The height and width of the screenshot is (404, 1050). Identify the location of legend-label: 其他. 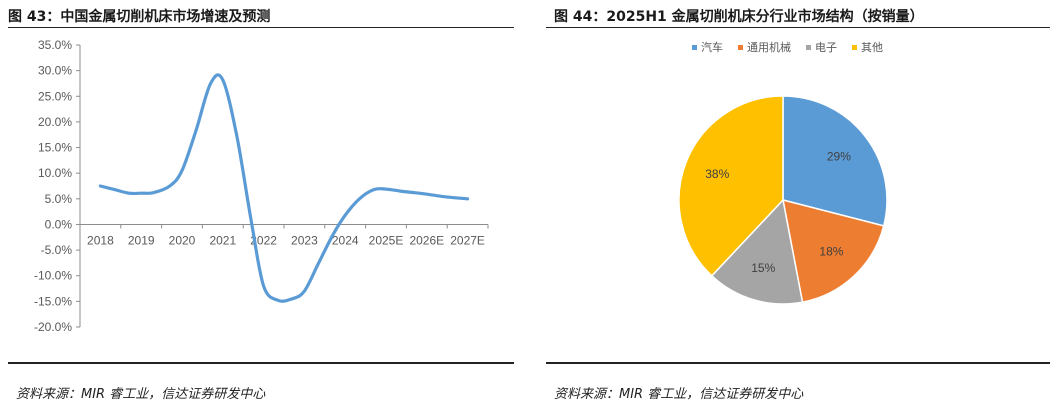
(872, 47).